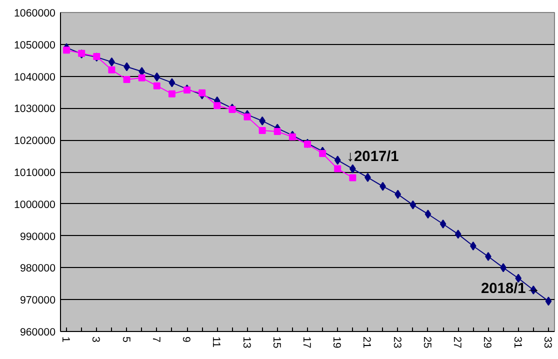 The height and width of the screenshot is (359, 558). Describe the element at coordinates (35, 109) in the screenshot. I see `y-tick-label: 1030000` at that location.